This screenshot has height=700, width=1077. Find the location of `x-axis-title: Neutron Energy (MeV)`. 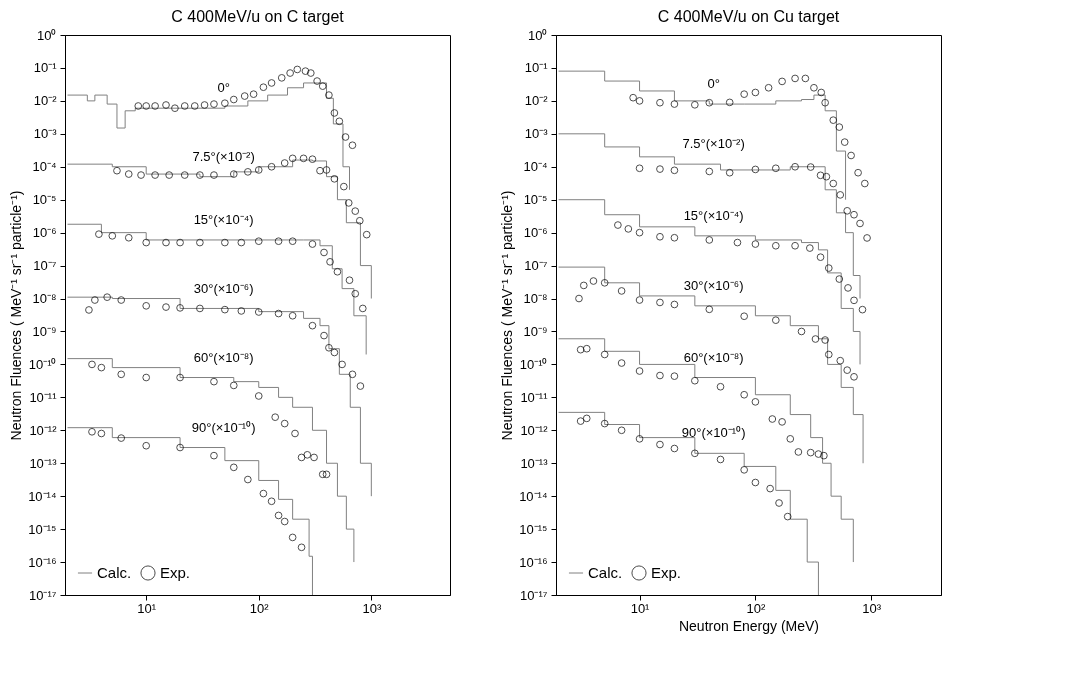

x-axis-title: Neutron Energy (MeV) is located at coordinates (749, 625).